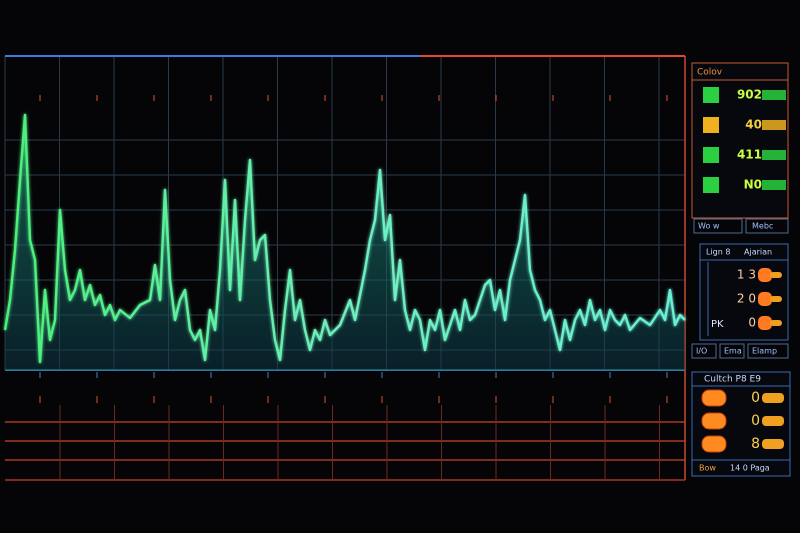  I want to click on readout-list: 0 0 8, so click(742, 421).